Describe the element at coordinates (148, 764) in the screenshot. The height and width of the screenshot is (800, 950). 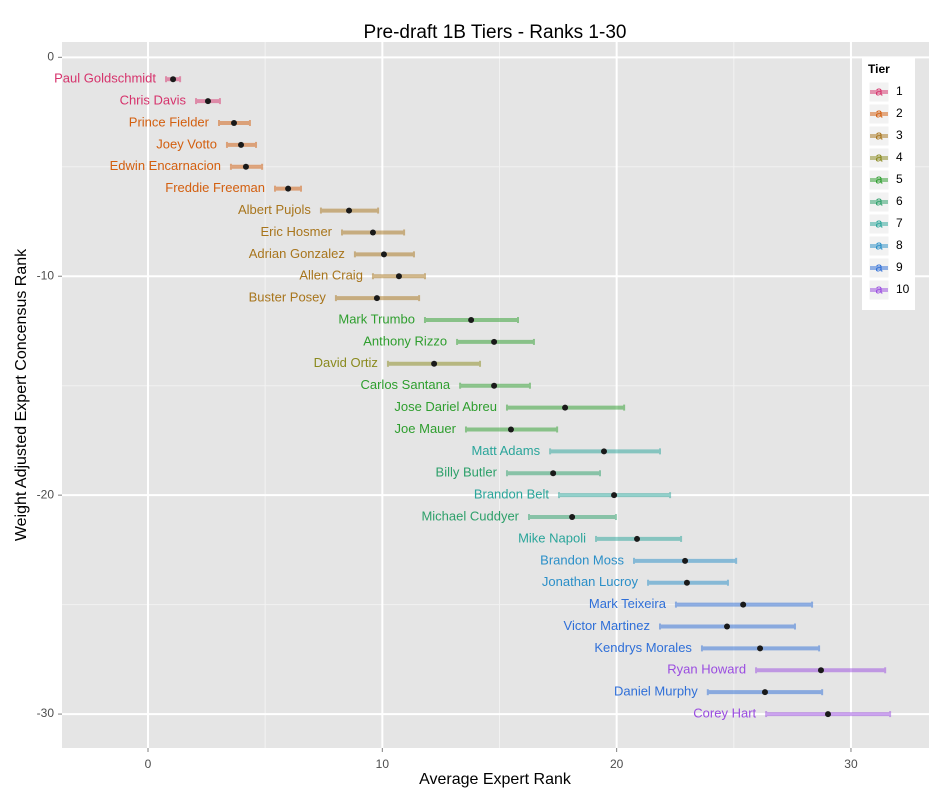
I see `x-tick-label: 0` at that location.